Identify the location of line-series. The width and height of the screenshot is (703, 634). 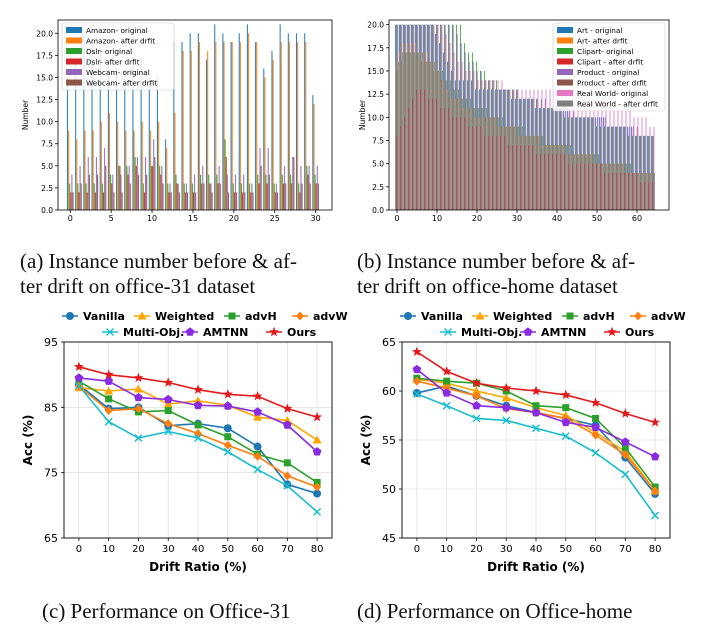
(536, 454).